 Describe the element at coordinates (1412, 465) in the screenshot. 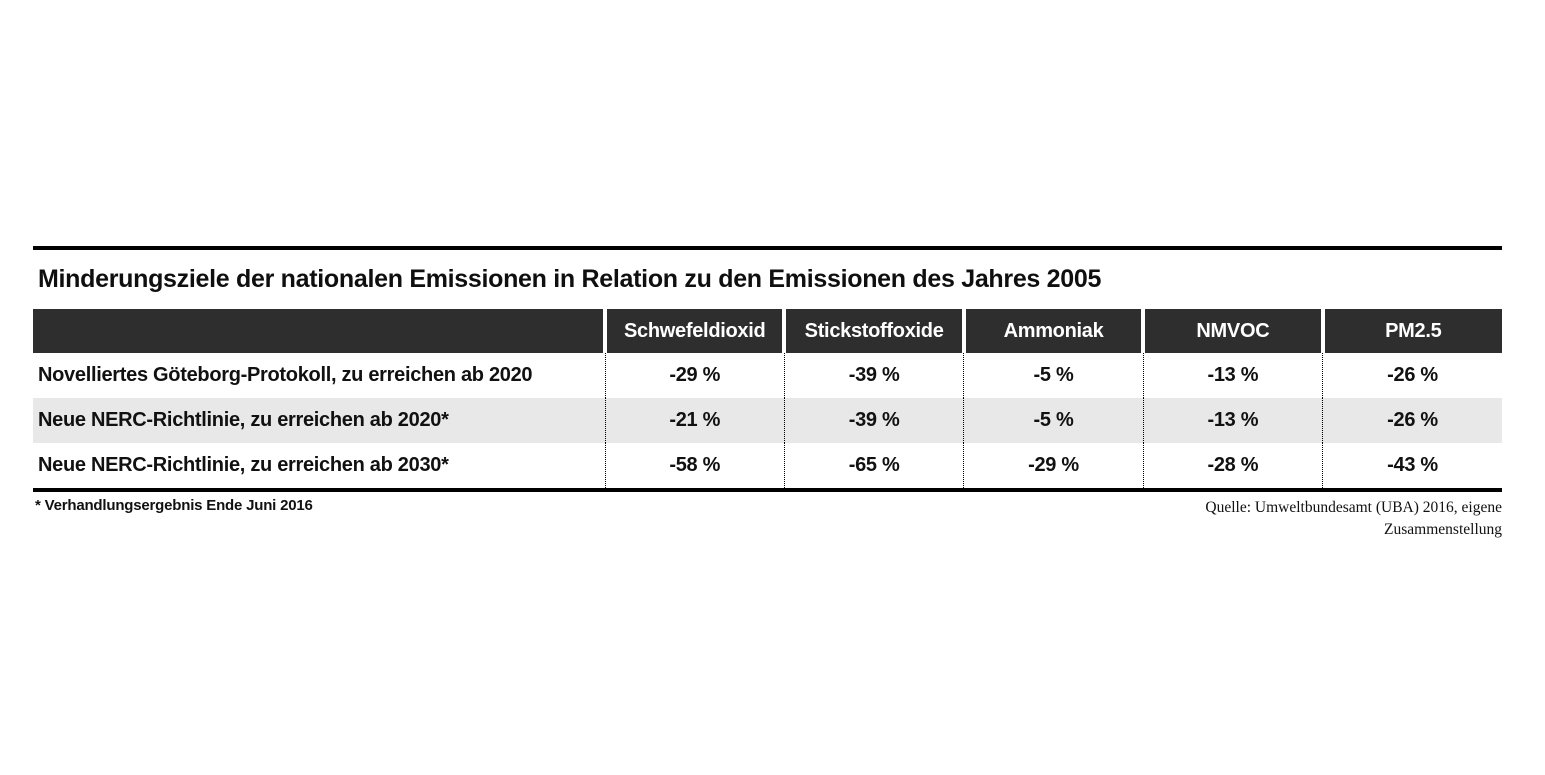

I see `value-cell: -43 %` at that location.